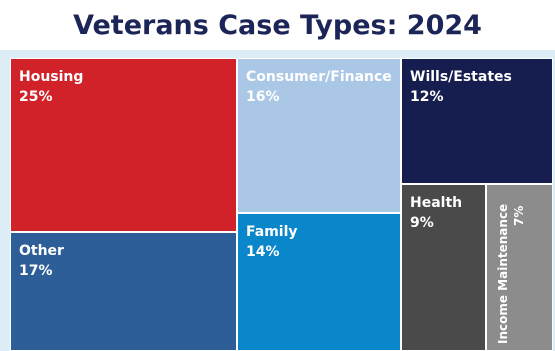  Describe the element at coordinates (319, 135) in the screenshot. I see `treemap-tile-consumer-finance: Consumer/Finance 16%` at that location.